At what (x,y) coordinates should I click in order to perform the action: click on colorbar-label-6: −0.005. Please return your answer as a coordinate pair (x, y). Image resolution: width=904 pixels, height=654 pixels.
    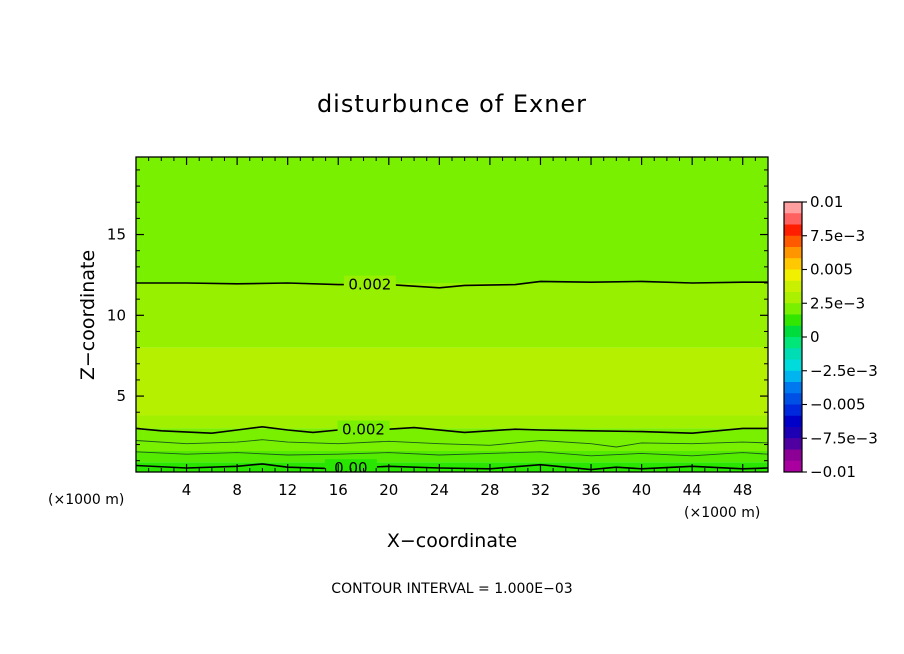
    Looking at the image, I should click on (838, 405).